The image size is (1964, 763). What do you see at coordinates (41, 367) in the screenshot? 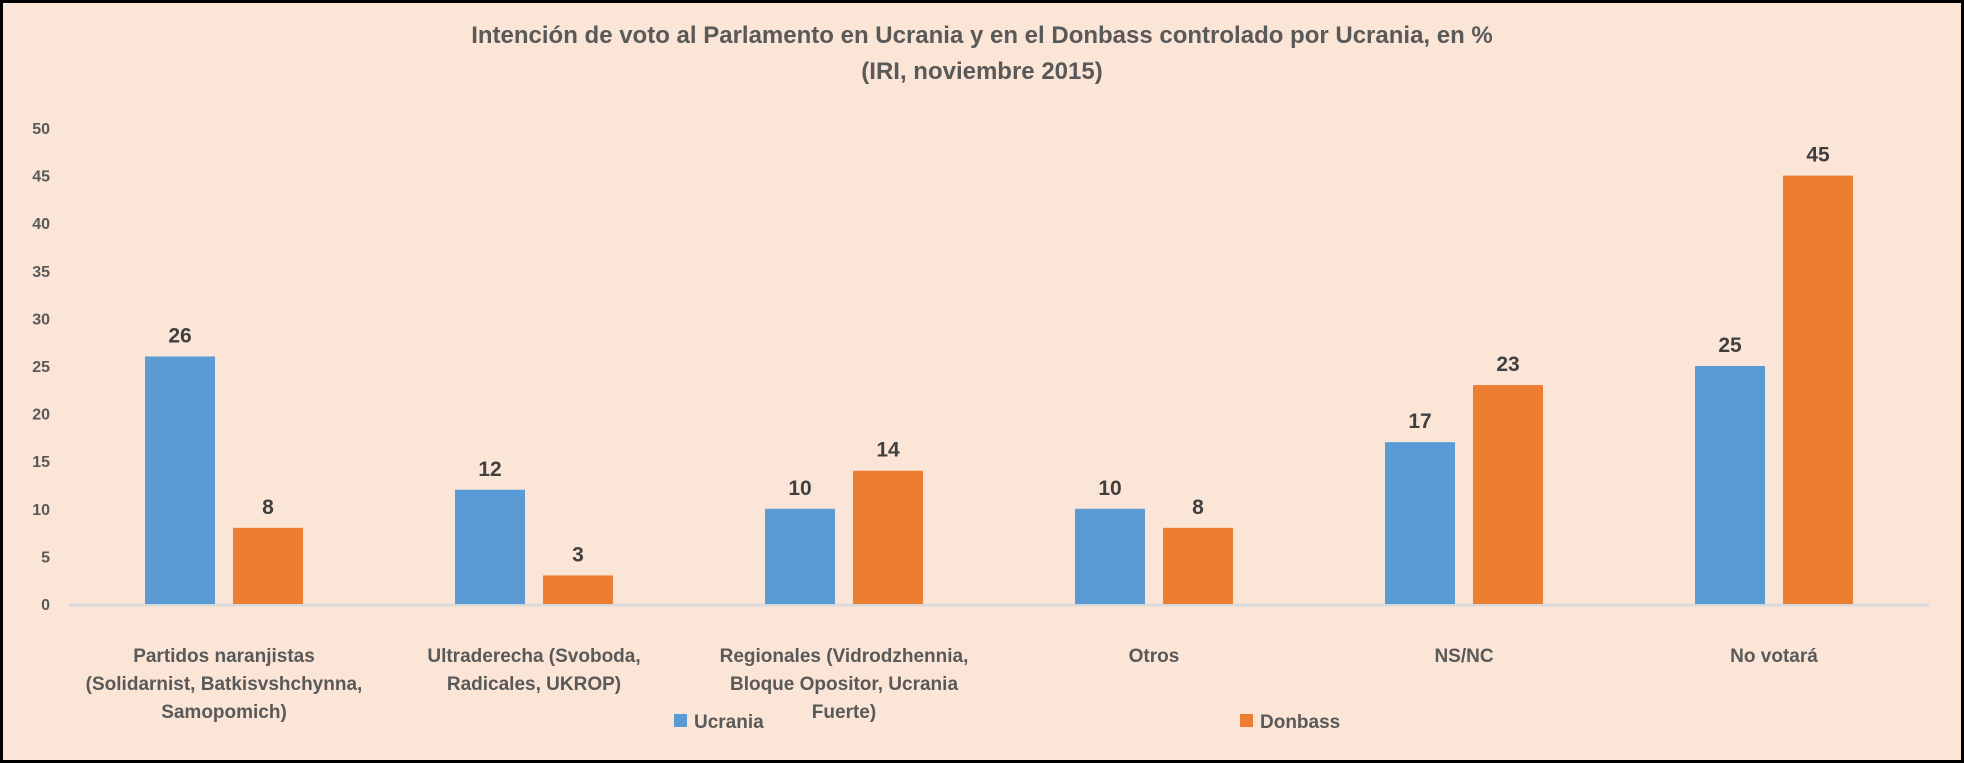
I see `y-tick-label: 25` at bounding box center [41, 367].